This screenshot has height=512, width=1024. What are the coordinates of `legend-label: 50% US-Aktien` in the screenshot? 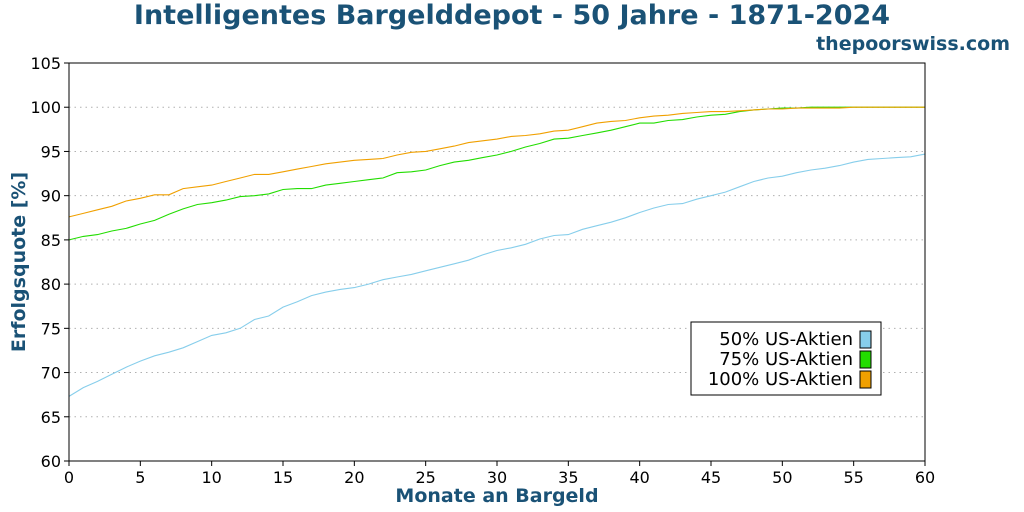 It's located at (786, 339).